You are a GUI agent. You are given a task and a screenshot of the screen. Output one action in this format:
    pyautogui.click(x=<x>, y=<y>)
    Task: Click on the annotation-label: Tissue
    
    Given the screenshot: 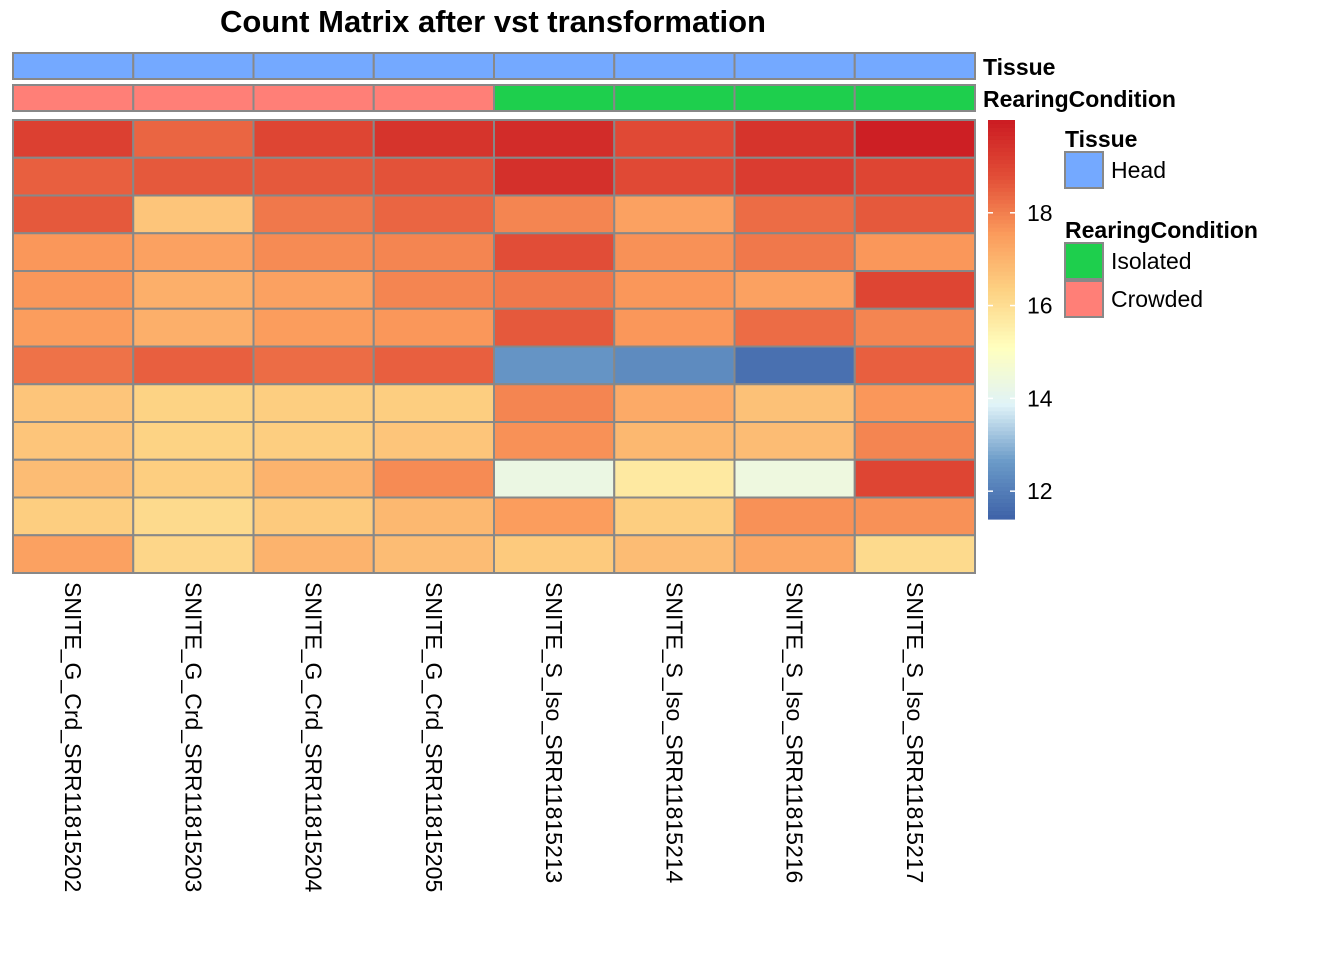 What is the action you would take?
    pyautogui.click(x=1019, y=67)
    